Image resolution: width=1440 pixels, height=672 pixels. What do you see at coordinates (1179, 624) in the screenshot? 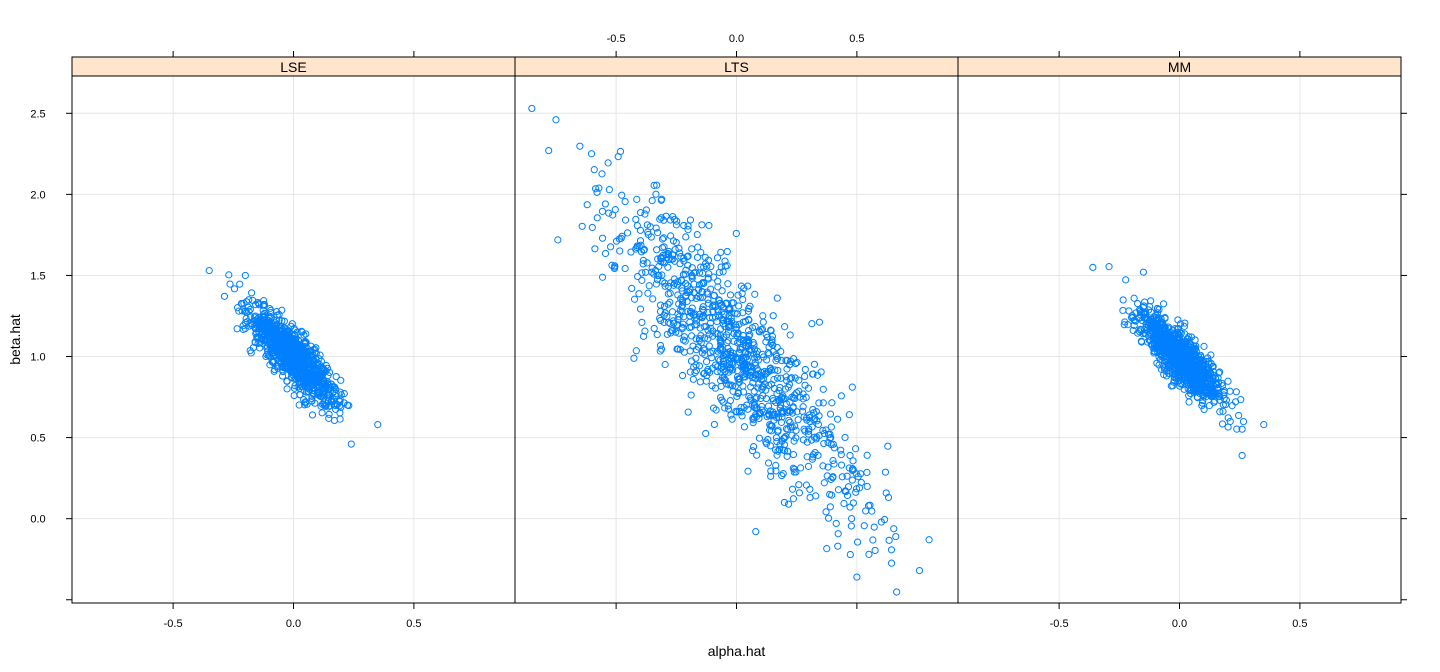
I see `x-tick-label: 0.0` at bounding box center [1179, 624].